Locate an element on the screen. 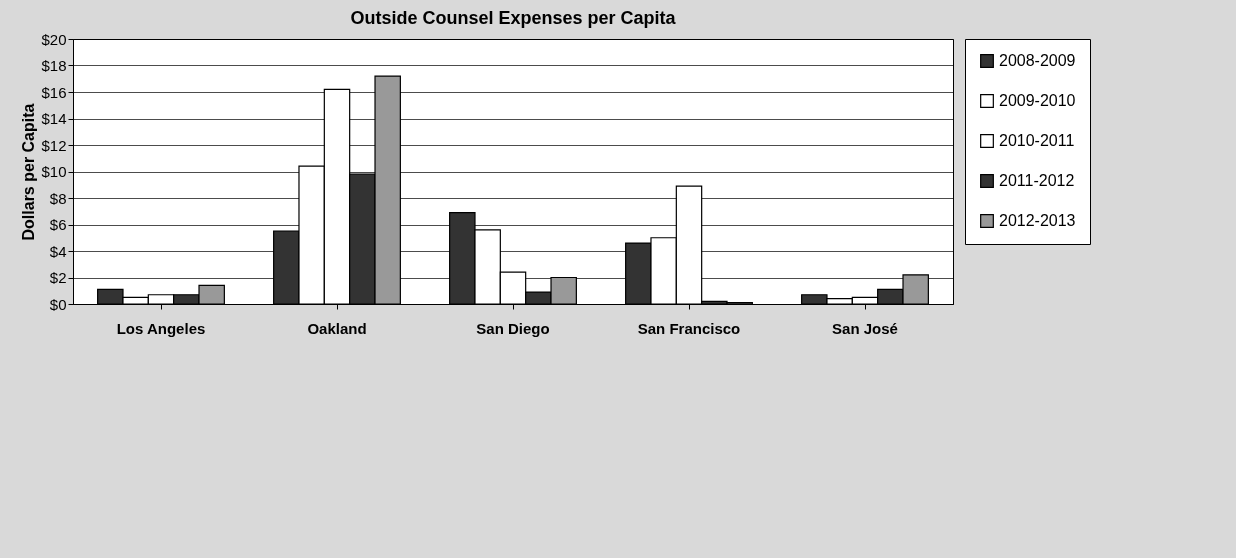 Image resolution: width=1236 pixels, height=558 pixels. y-tick-label: $14 is located at coordinates (54, 118).